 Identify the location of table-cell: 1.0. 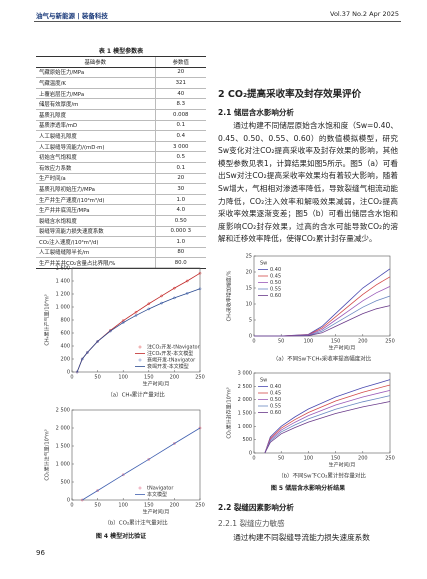
(180, 200).